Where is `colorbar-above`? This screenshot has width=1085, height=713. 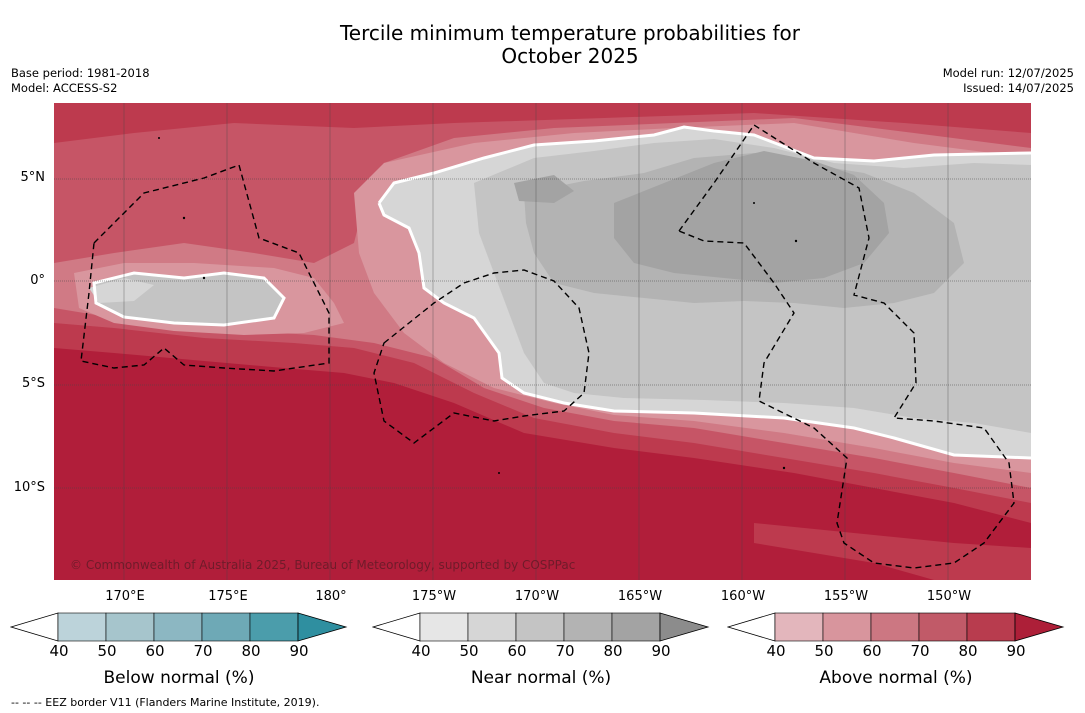 colorbar-above is located at coordinates (896, 627).